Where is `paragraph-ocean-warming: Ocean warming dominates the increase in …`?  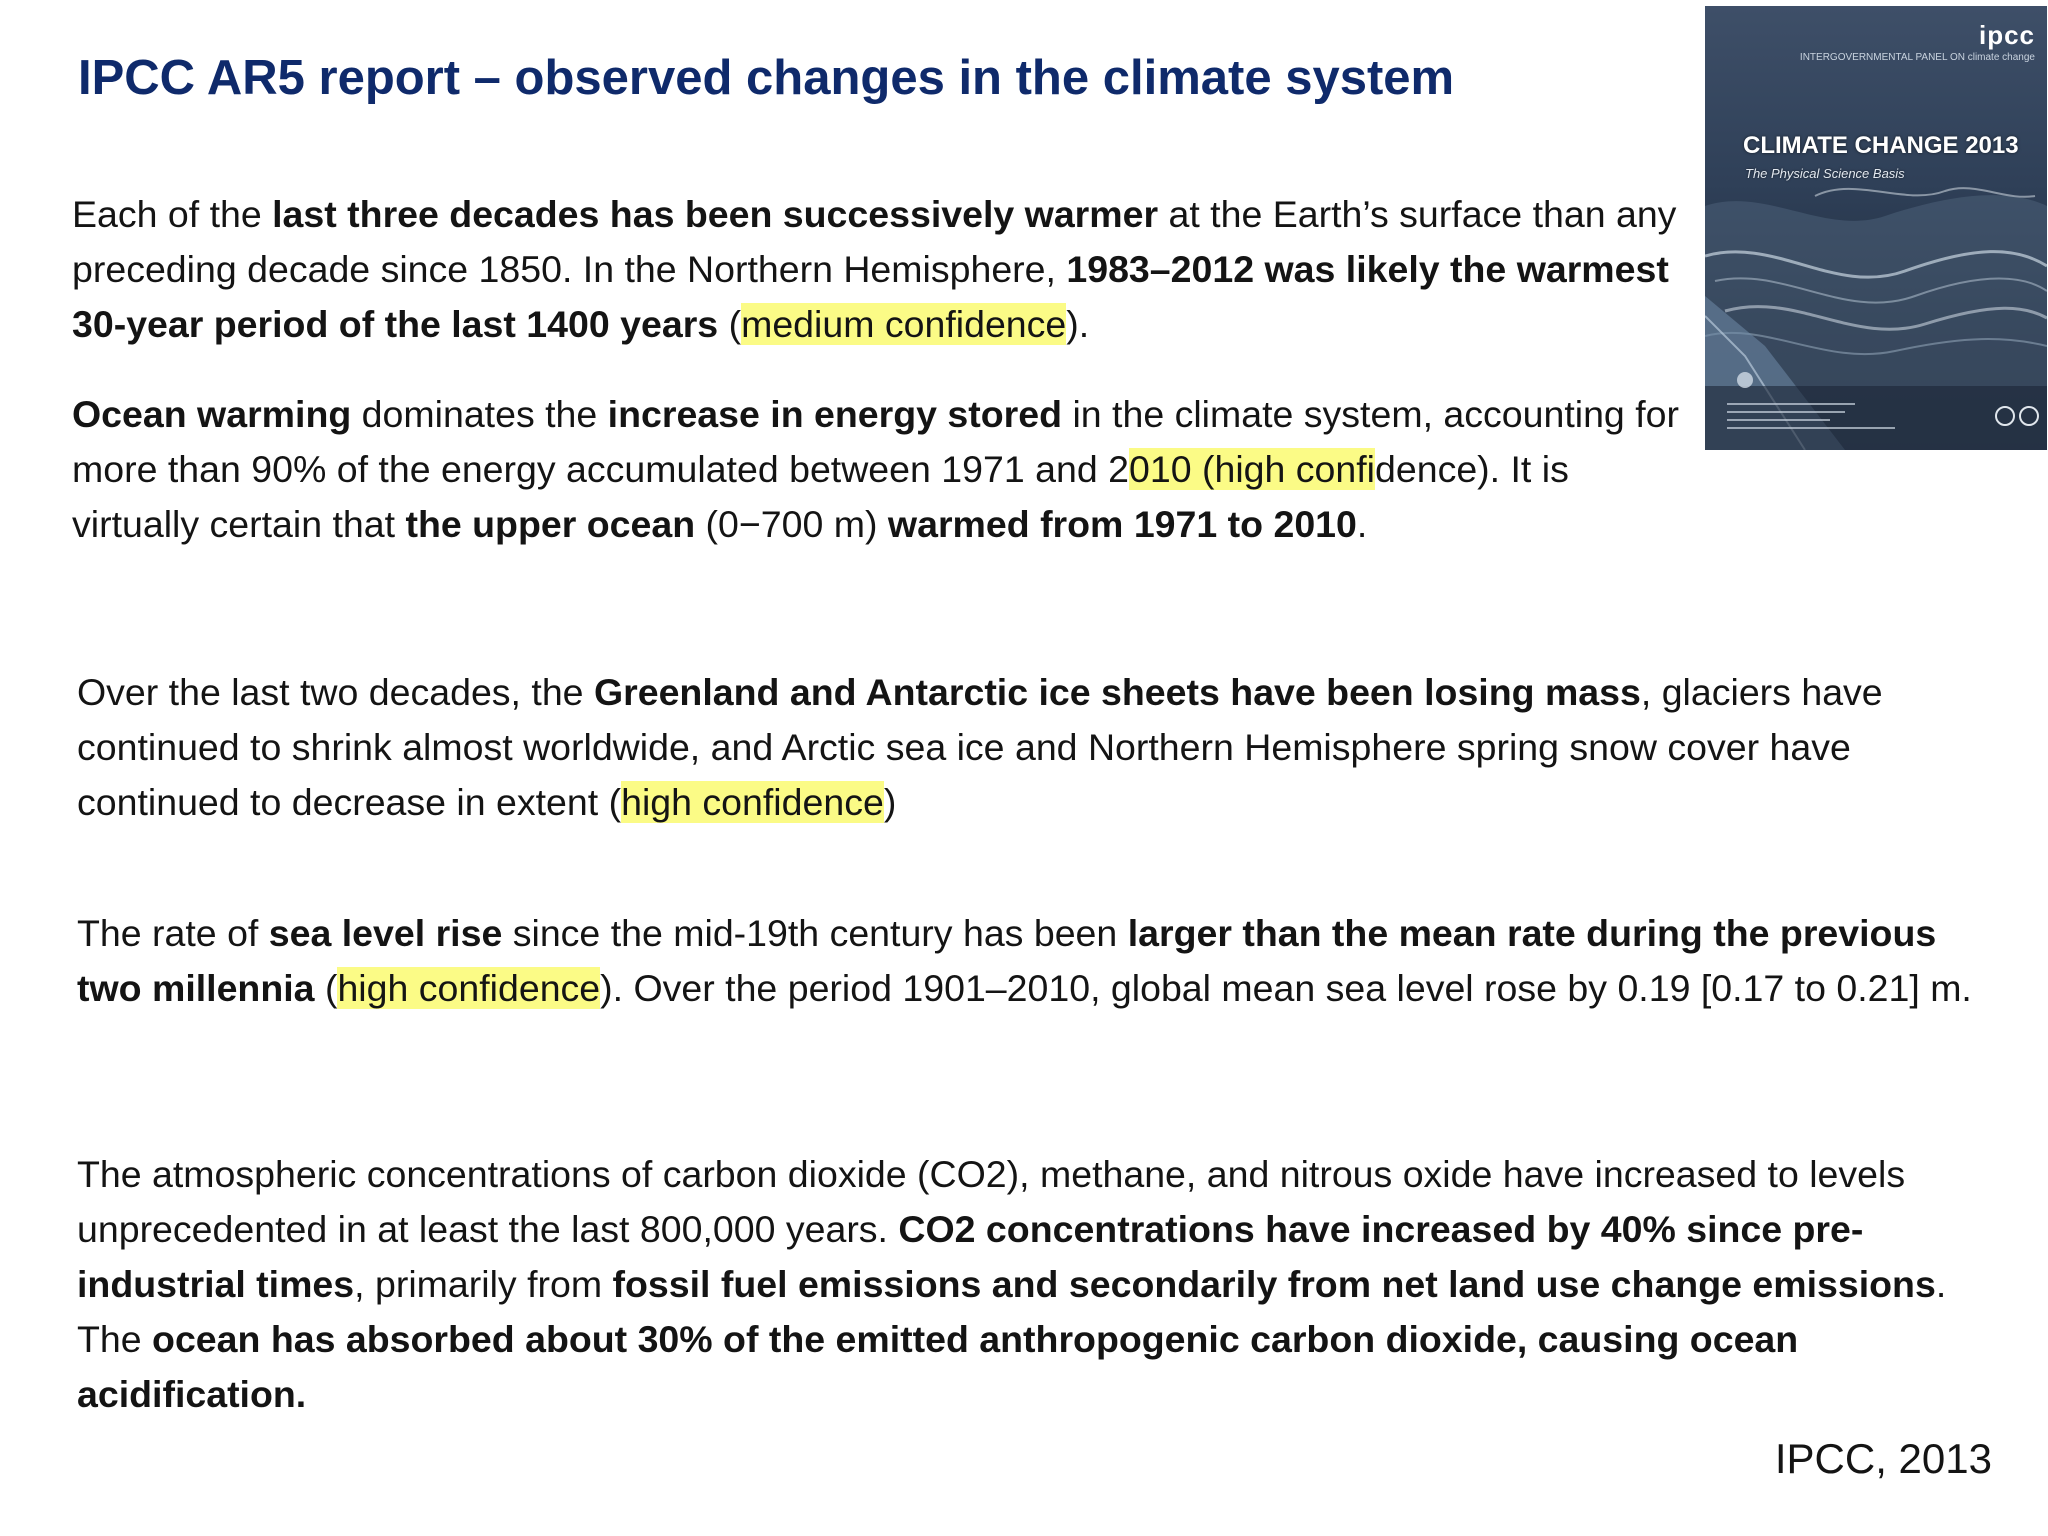 paragraph-ocean-warming: Ocean warming dominates the increase in … is located at coordinates (875, 469).